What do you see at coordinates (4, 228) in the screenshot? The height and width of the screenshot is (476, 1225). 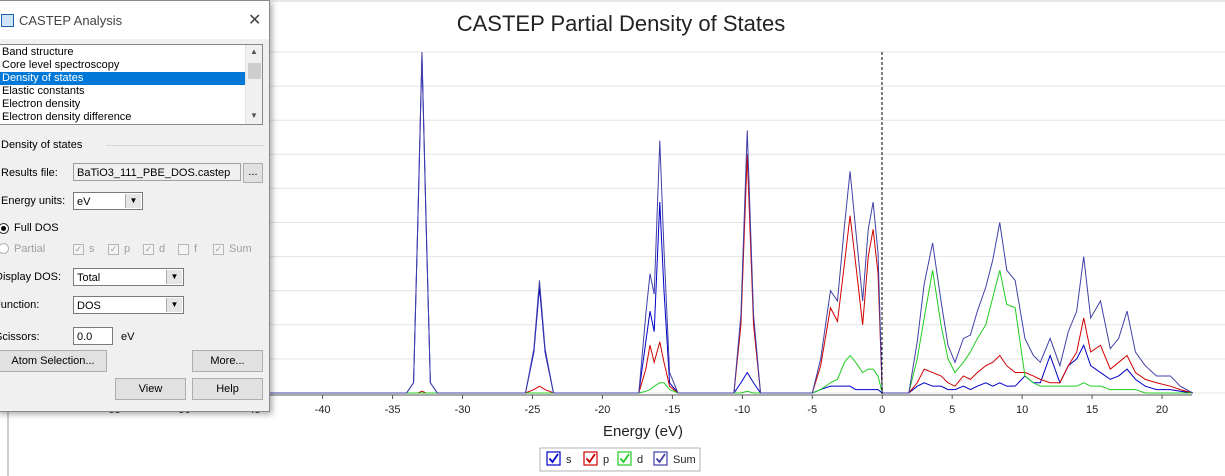 I see `full-dos-radio` at bounding box center [4, 228].